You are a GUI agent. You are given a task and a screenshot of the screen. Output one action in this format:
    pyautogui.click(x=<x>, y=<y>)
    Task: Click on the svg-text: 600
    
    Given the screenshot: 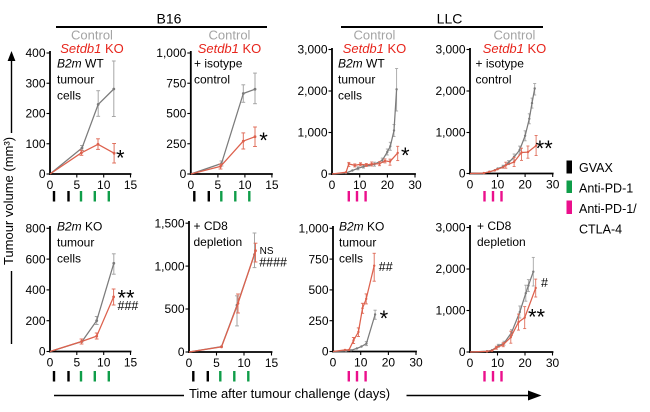 What is the action you would take?
    pyautogui.click(x=35, y=259)
    